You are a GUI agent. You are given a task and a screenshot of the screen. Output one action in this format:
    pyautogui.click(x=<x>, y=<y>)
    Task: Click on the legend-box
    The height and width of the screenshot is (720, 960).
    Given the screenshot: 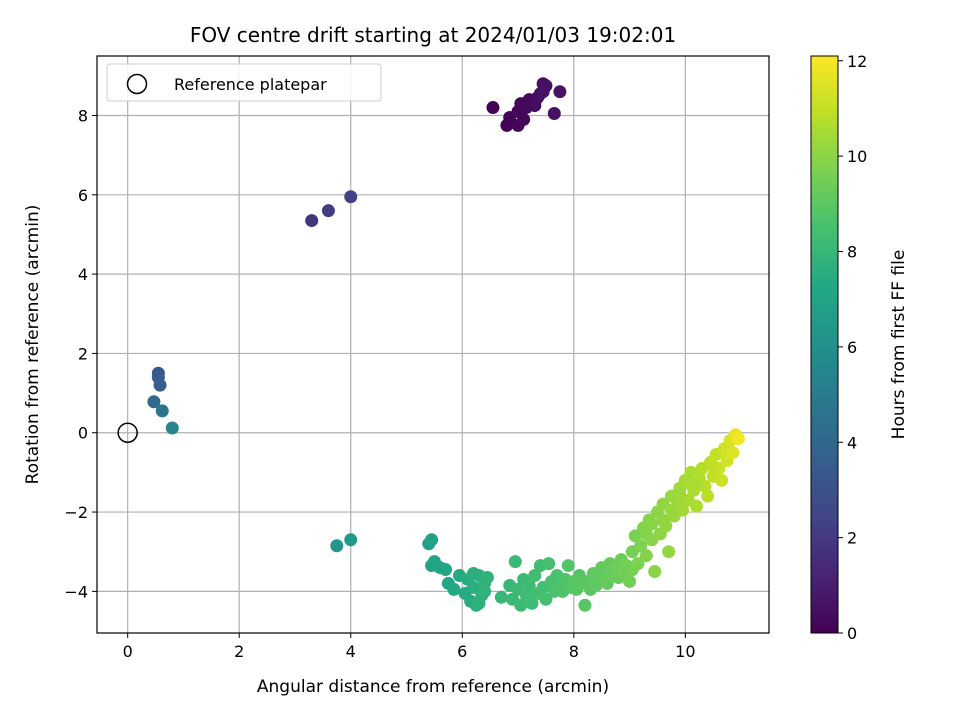 What is the action you would take?
    pyautogui.click(x=244, y=82)
    